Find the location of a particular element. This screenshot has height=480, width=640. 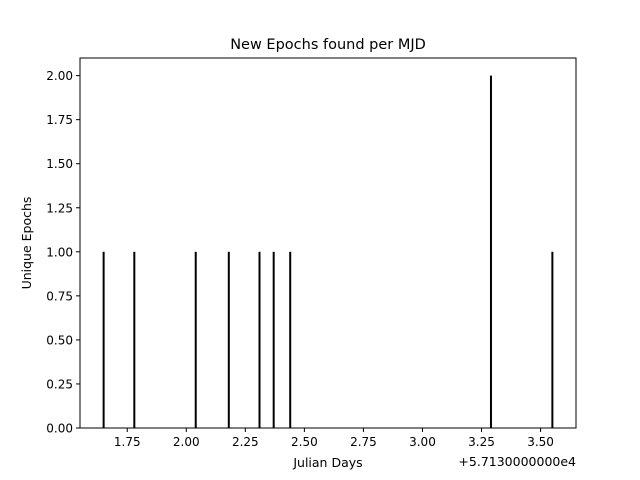

x-tick-label: 3.50 is located at coordinates (540, 442).